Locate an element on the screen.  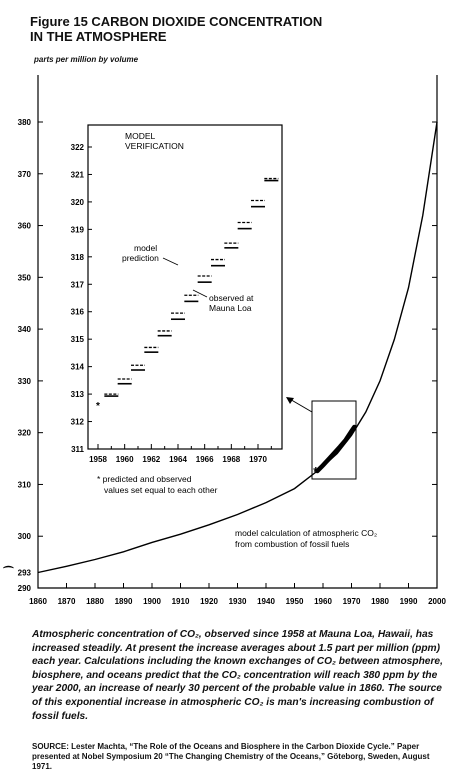
figure-title-line2: IN THE ATMOSPHERE is located at coordinates (98, 36).